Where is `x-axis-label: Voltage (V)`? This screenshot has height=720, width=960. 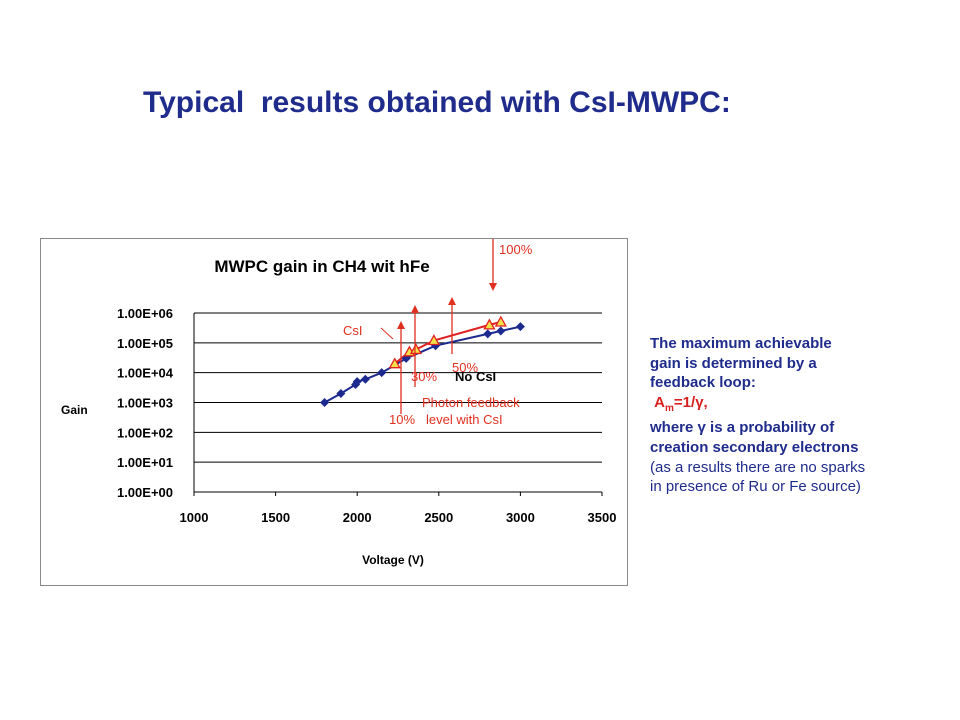
x-axis-label: Voltage (V) is located at coordinates (393, 560).